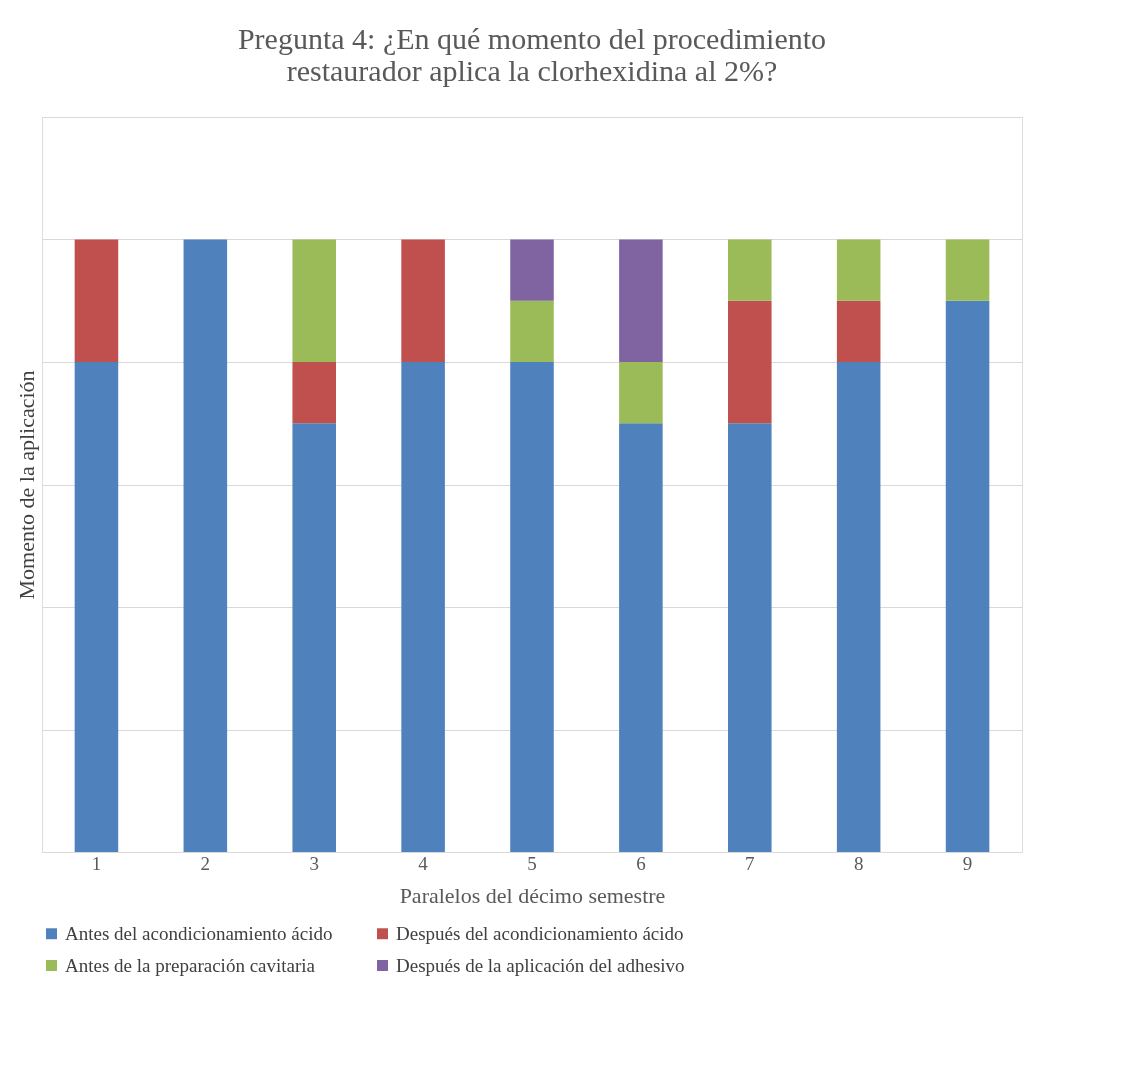 The width and height of the screenshot is (1140, 1086). I want to click on x-tick-label: 9, so click(967, 863).